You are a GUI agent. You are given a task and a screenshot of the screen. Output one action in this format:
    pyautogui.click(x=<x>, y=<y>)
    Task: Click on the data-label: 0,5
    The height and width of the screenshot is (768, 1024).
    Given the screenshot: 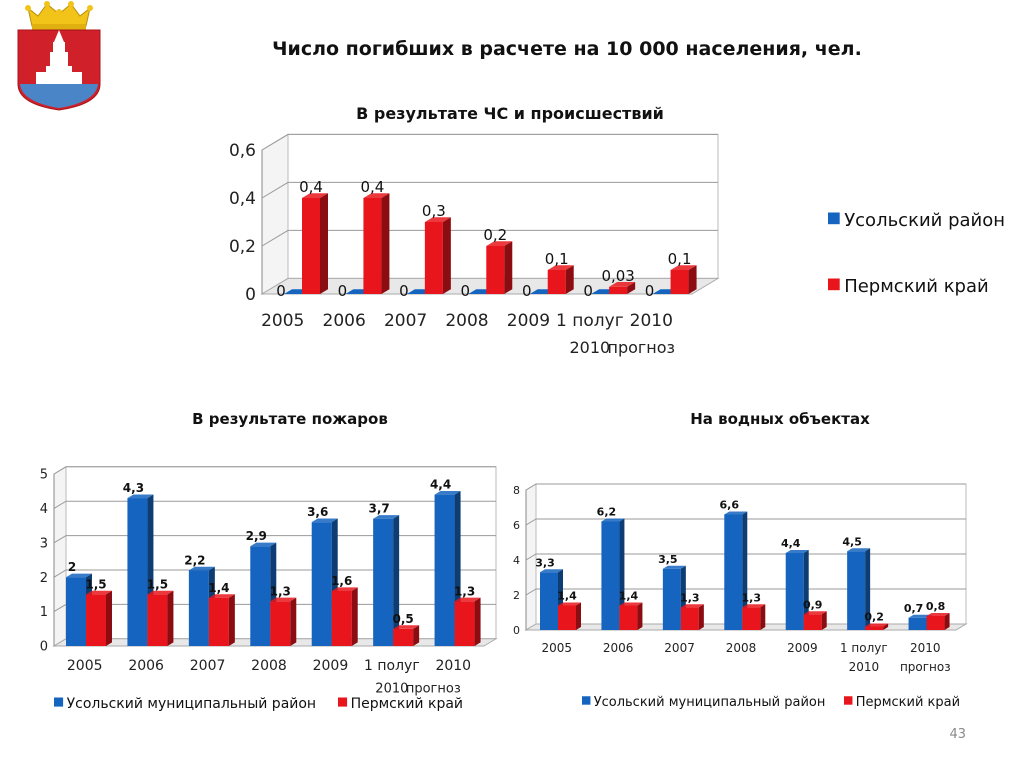 What is the action you would take?
    pyautogui.click(x=403, y=619)
    